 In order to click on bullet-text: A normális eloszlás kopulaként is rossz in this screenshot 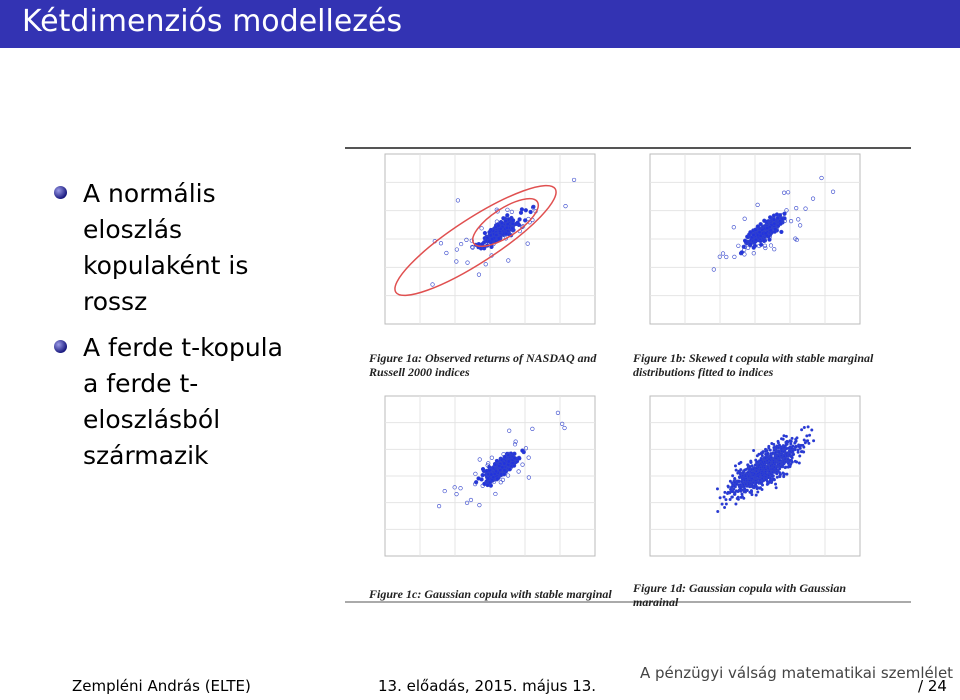, I will do `click(166, 247)`.